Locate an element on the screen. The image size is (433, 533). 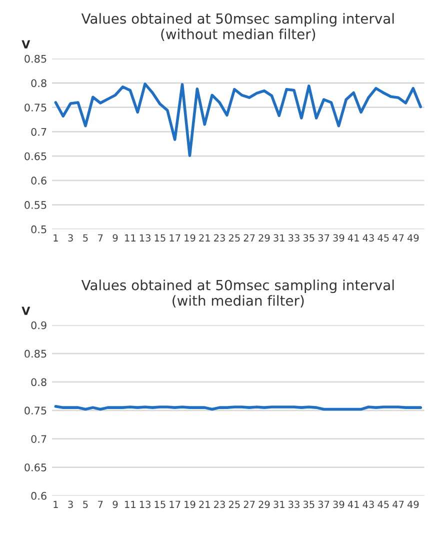
chart-title: Values obtained at 50msec sampling interval (without median filter) is located at coordinates (237, 27).